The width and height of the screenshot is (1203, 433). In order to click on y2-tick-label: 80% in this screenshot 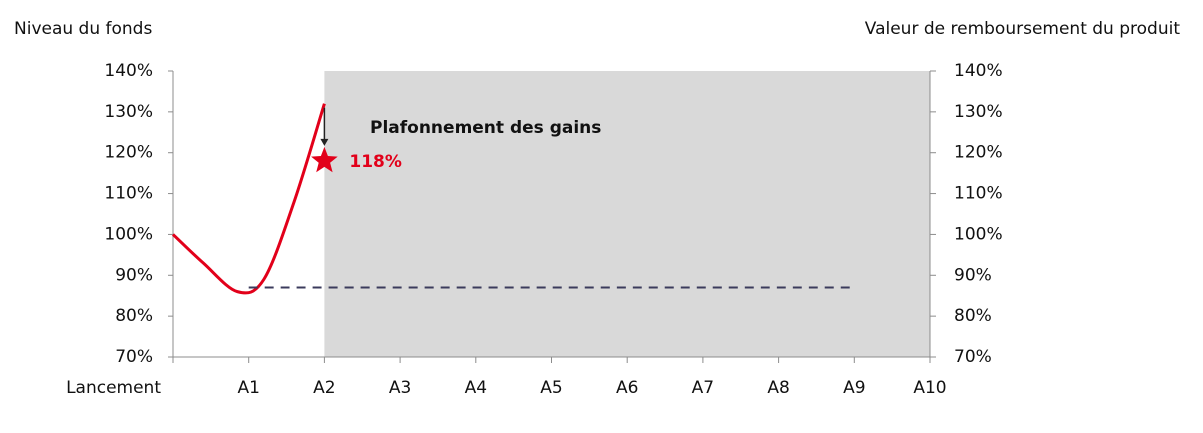, I will do `click(973, 316)`.